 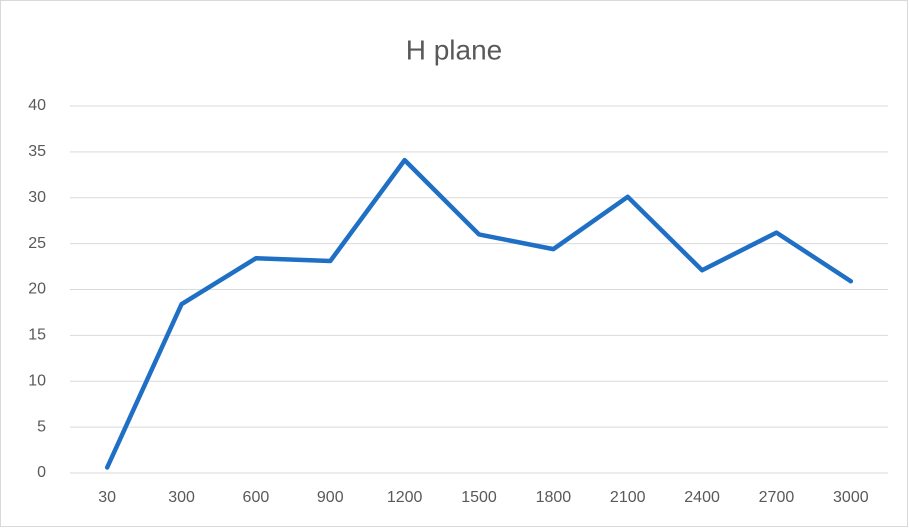 I want to click on x-tick-label: 2100, so click(x=628, y=497).